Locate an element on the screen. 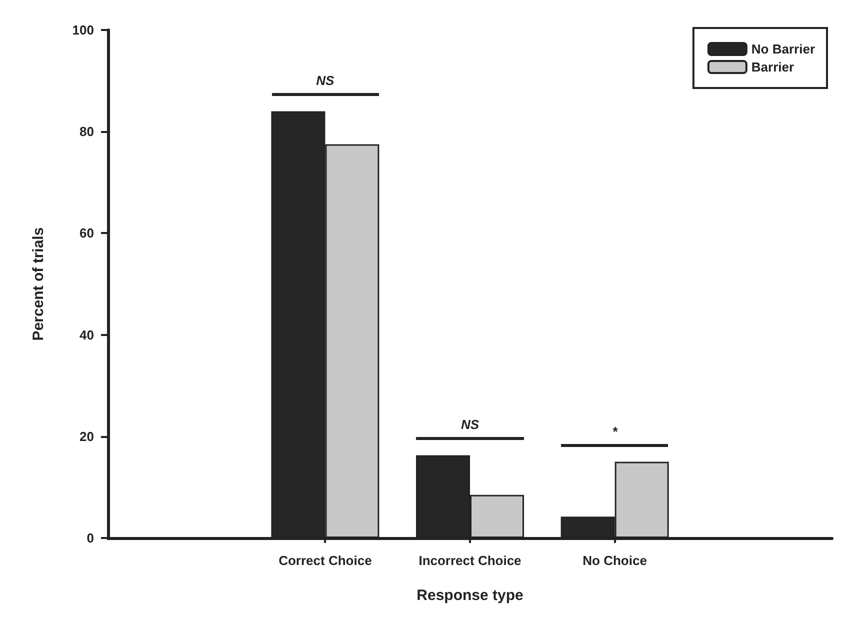 Image resolution: width=845 pixels, height=640 pixels. y-tick-label: 100 is located at coordinates (83, 30).